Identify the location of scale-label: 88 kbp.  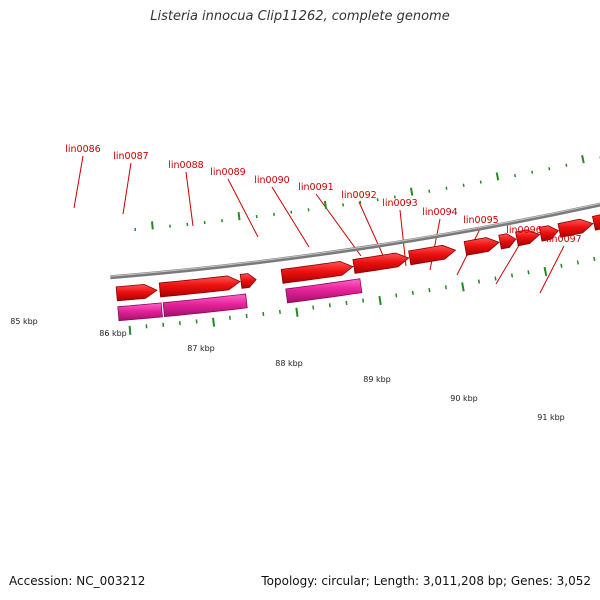
(289, 363).